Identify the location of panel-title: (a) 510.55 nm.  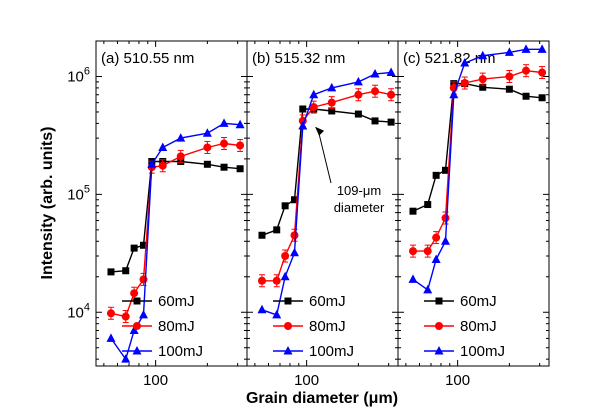
(147, 58).